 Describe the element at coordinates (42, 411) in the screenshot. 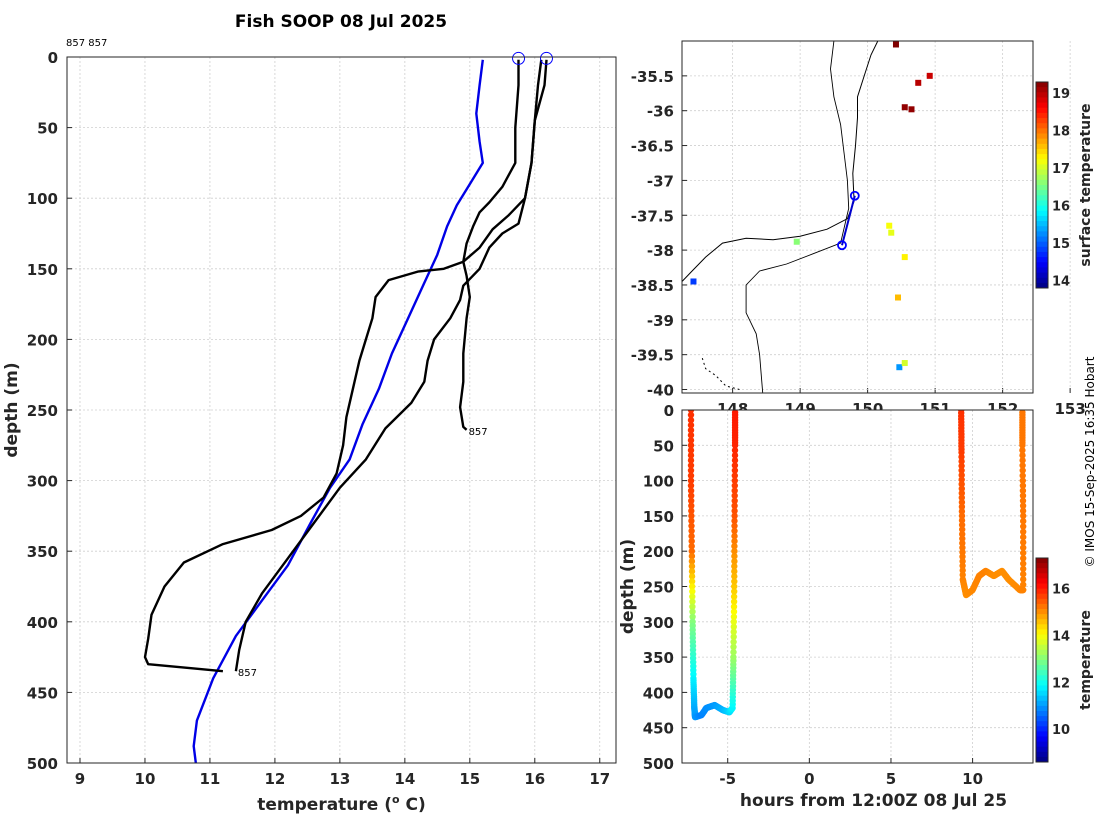

I see `y-tick-label: 250` at that location.